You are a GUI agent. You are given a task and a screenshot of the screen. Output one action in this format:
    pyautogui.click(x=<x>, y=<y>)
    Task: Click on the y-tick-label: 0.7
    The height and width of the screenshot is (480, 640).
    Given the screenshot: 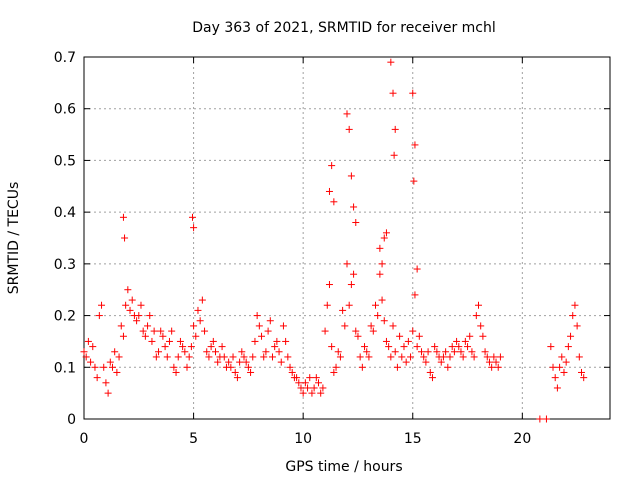 What is the action you would take?
    pyautogui.click(x=65, y=58)
    